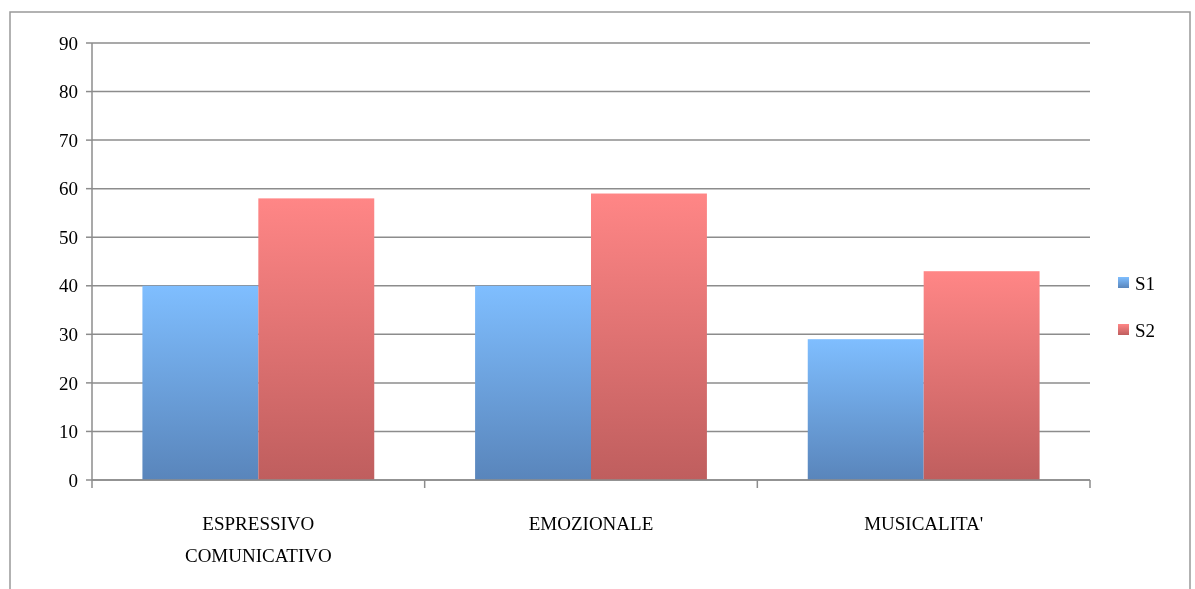 This screenshot has height=589, width=1195. What do you see at coordinates (68, 189) in the screenshot?
I see `y-tick-label: 60` at bounding box center [68, 189].